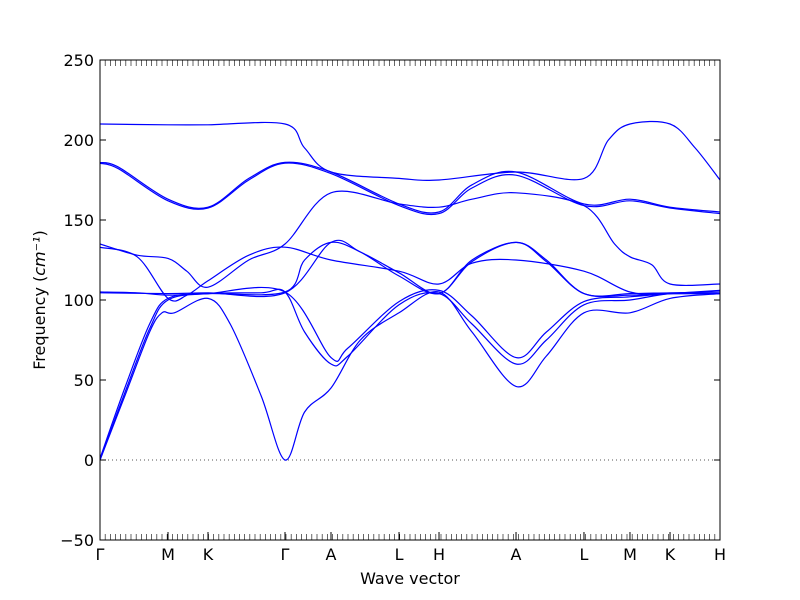 This screenshot has height=600, width=800. Describe the element at coordinates (78, 60) in the screenshot. I see `y-tick-label: 250` at that location.